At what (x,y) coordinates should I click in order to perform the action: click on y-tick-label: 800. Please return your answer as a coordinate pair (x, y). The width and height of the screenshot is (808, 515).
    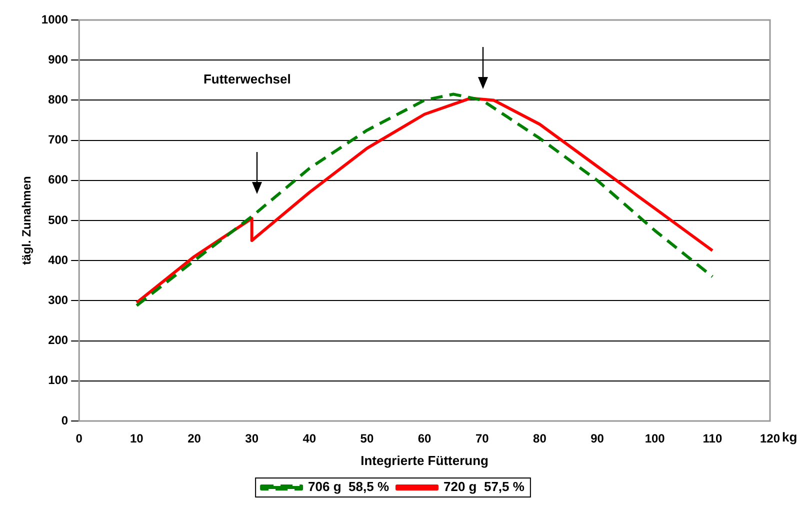
    Looking at the image, I should click on (58, 99).